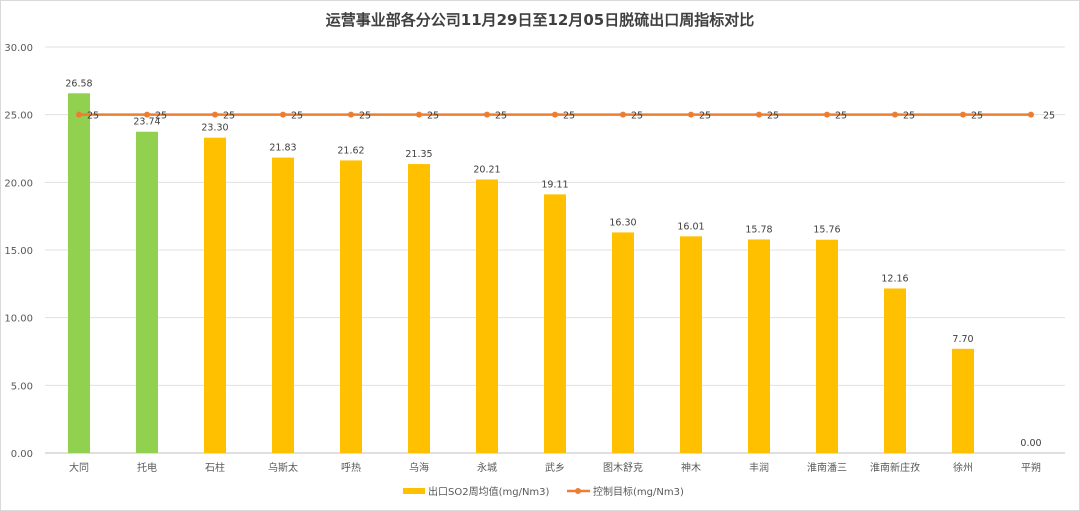 The height and width of the screenshot is (511, 1080). Describe the element at coordinates (214, 128) in the screenshot. I see `bar-data-label: 23.30` at that location.